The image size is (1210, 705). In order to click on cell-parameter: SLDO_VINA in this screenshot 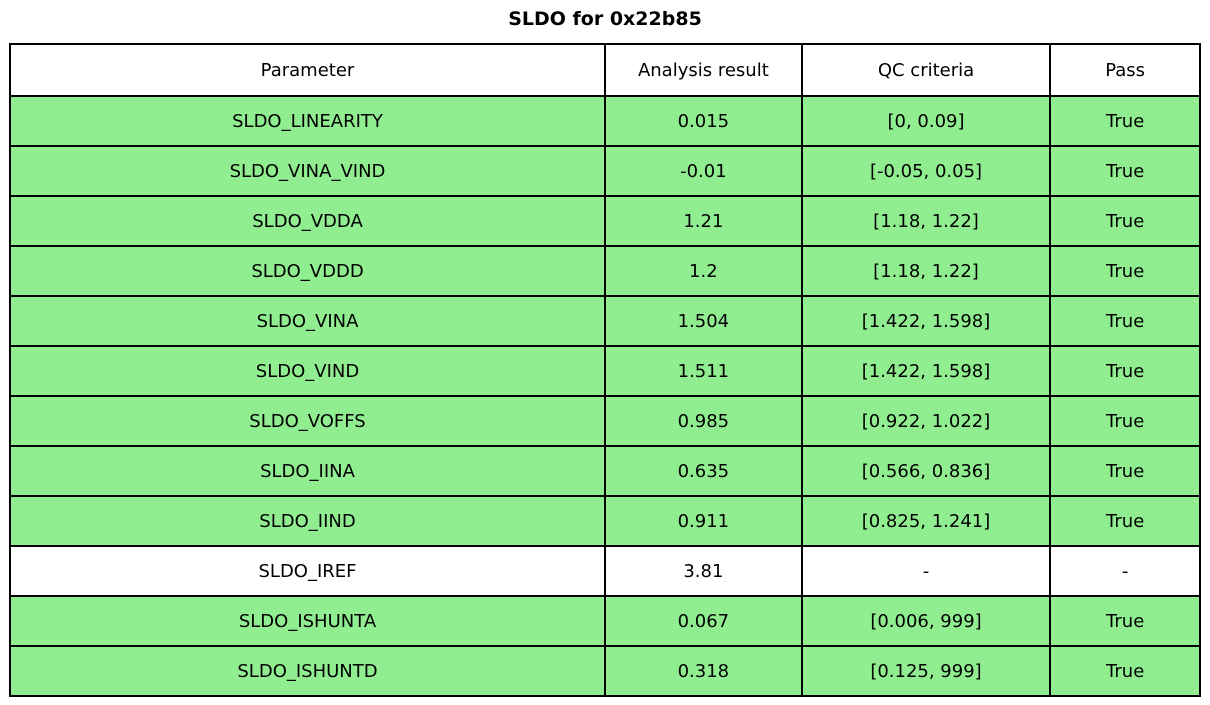, I will do `click(307, 321)`.